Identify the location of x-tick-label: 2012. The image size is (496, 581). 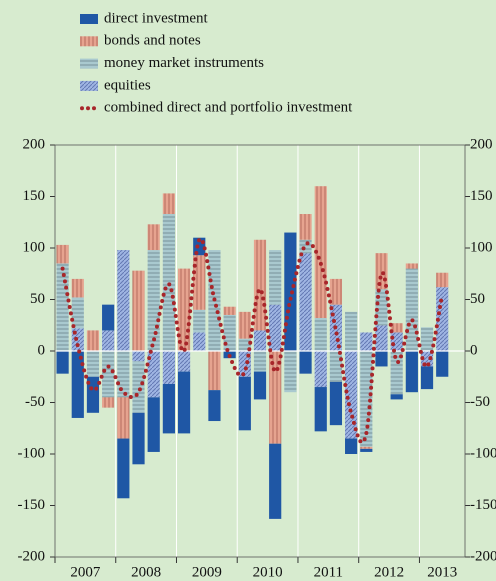
(389, 572).